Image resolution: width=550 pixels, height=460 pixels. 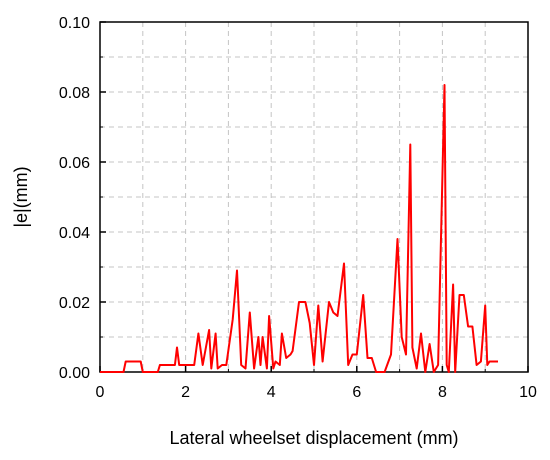 What do you see at coordinates (356, 392) in the screenshot?
I see `x-tick-label: 6` at bounding box center [356, 392].